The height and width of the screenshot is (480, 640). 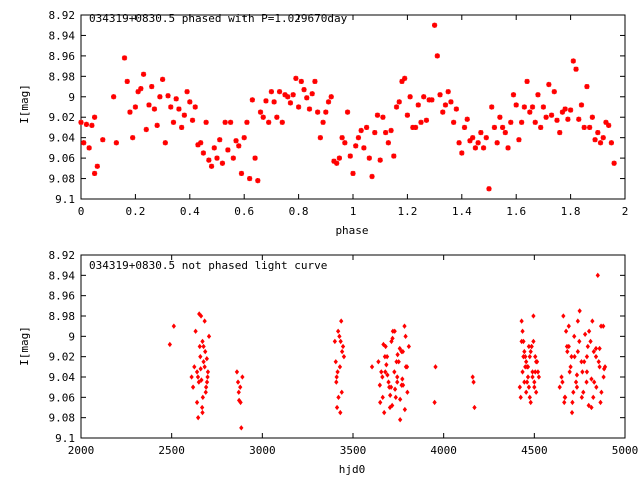 I want to click on unphased-y-tick-label: 8.96, so click(x=62, y=296).